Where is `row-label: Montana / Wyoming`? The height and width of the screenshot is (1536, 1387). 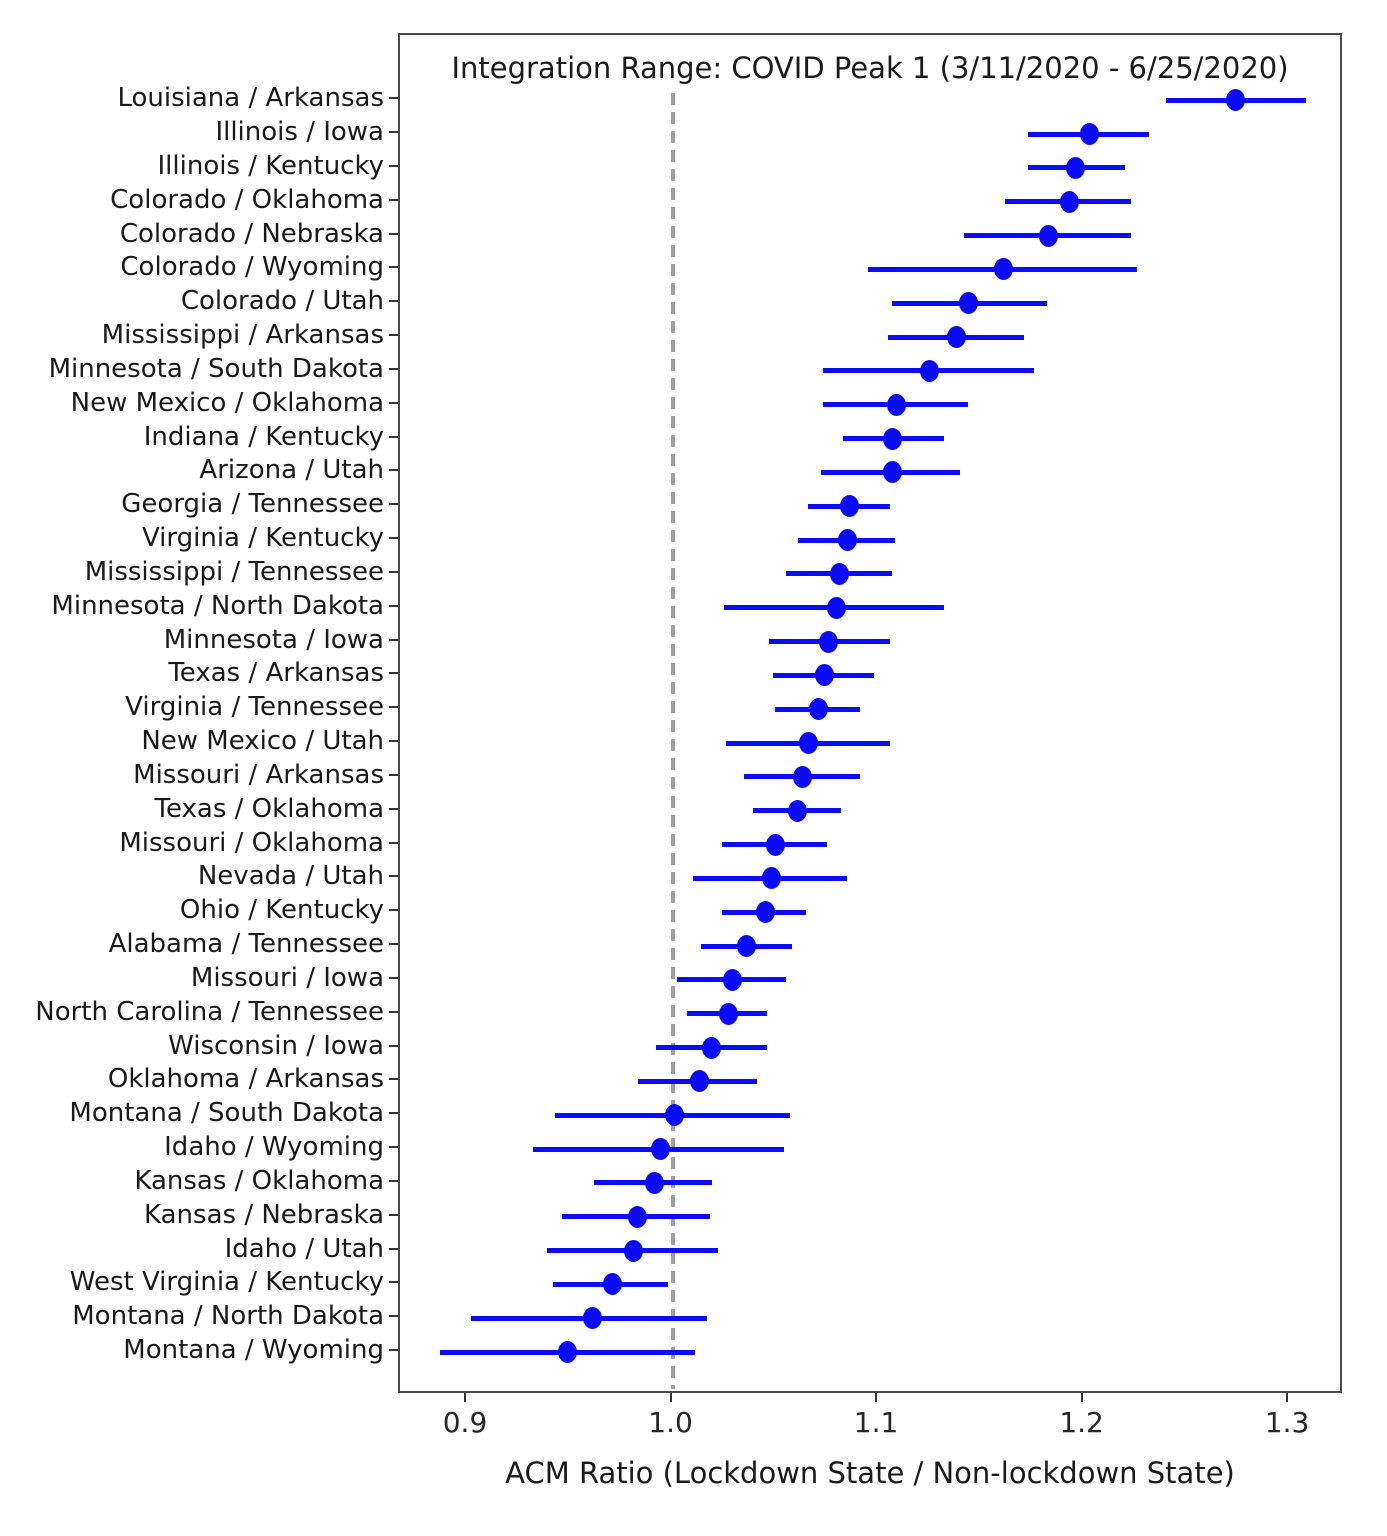 row-label: Montana / Wyoming is located at coordinates (253, 1350).